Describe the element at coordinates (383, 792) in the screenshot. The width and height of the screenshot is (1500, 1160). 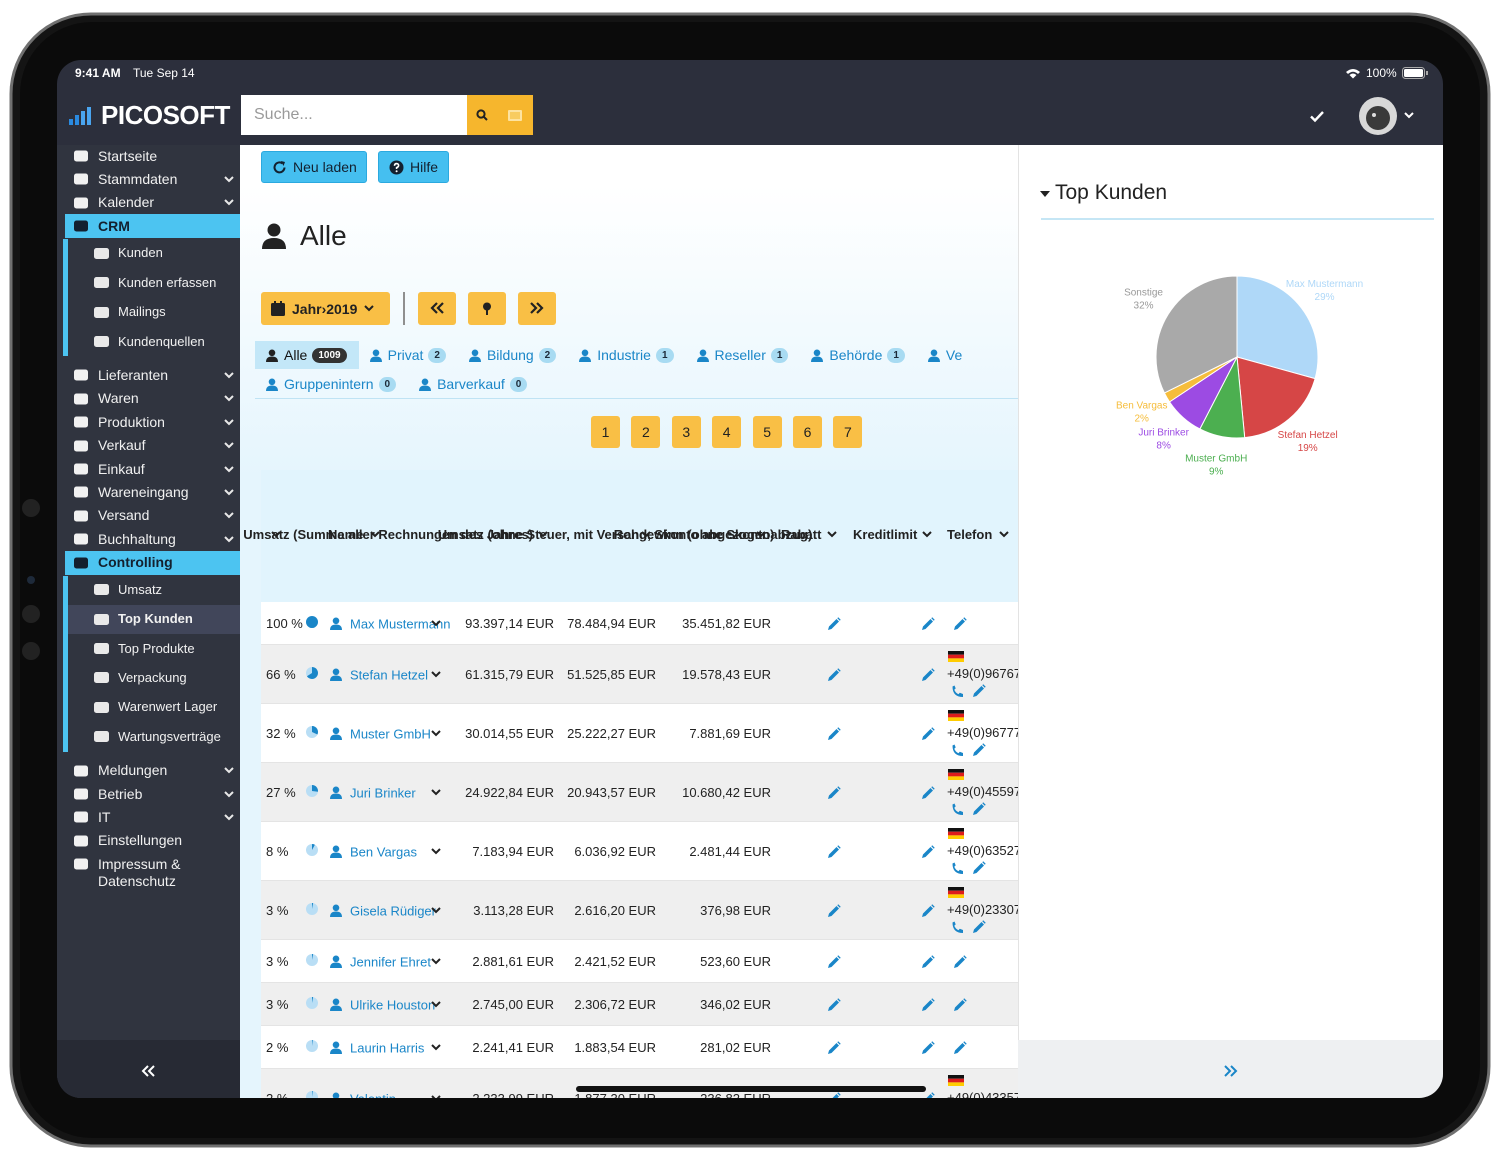
I see `customer-name: Juri Brinker` at that location.